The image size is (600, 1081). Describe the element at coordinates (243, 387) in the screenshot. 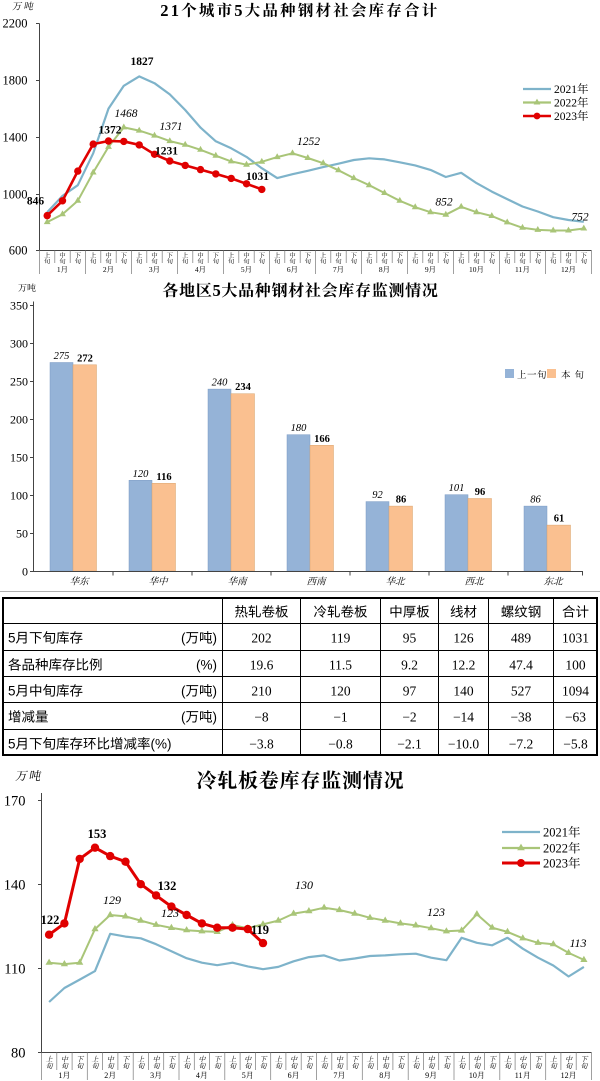

I see `svg-text: 234` at that location.